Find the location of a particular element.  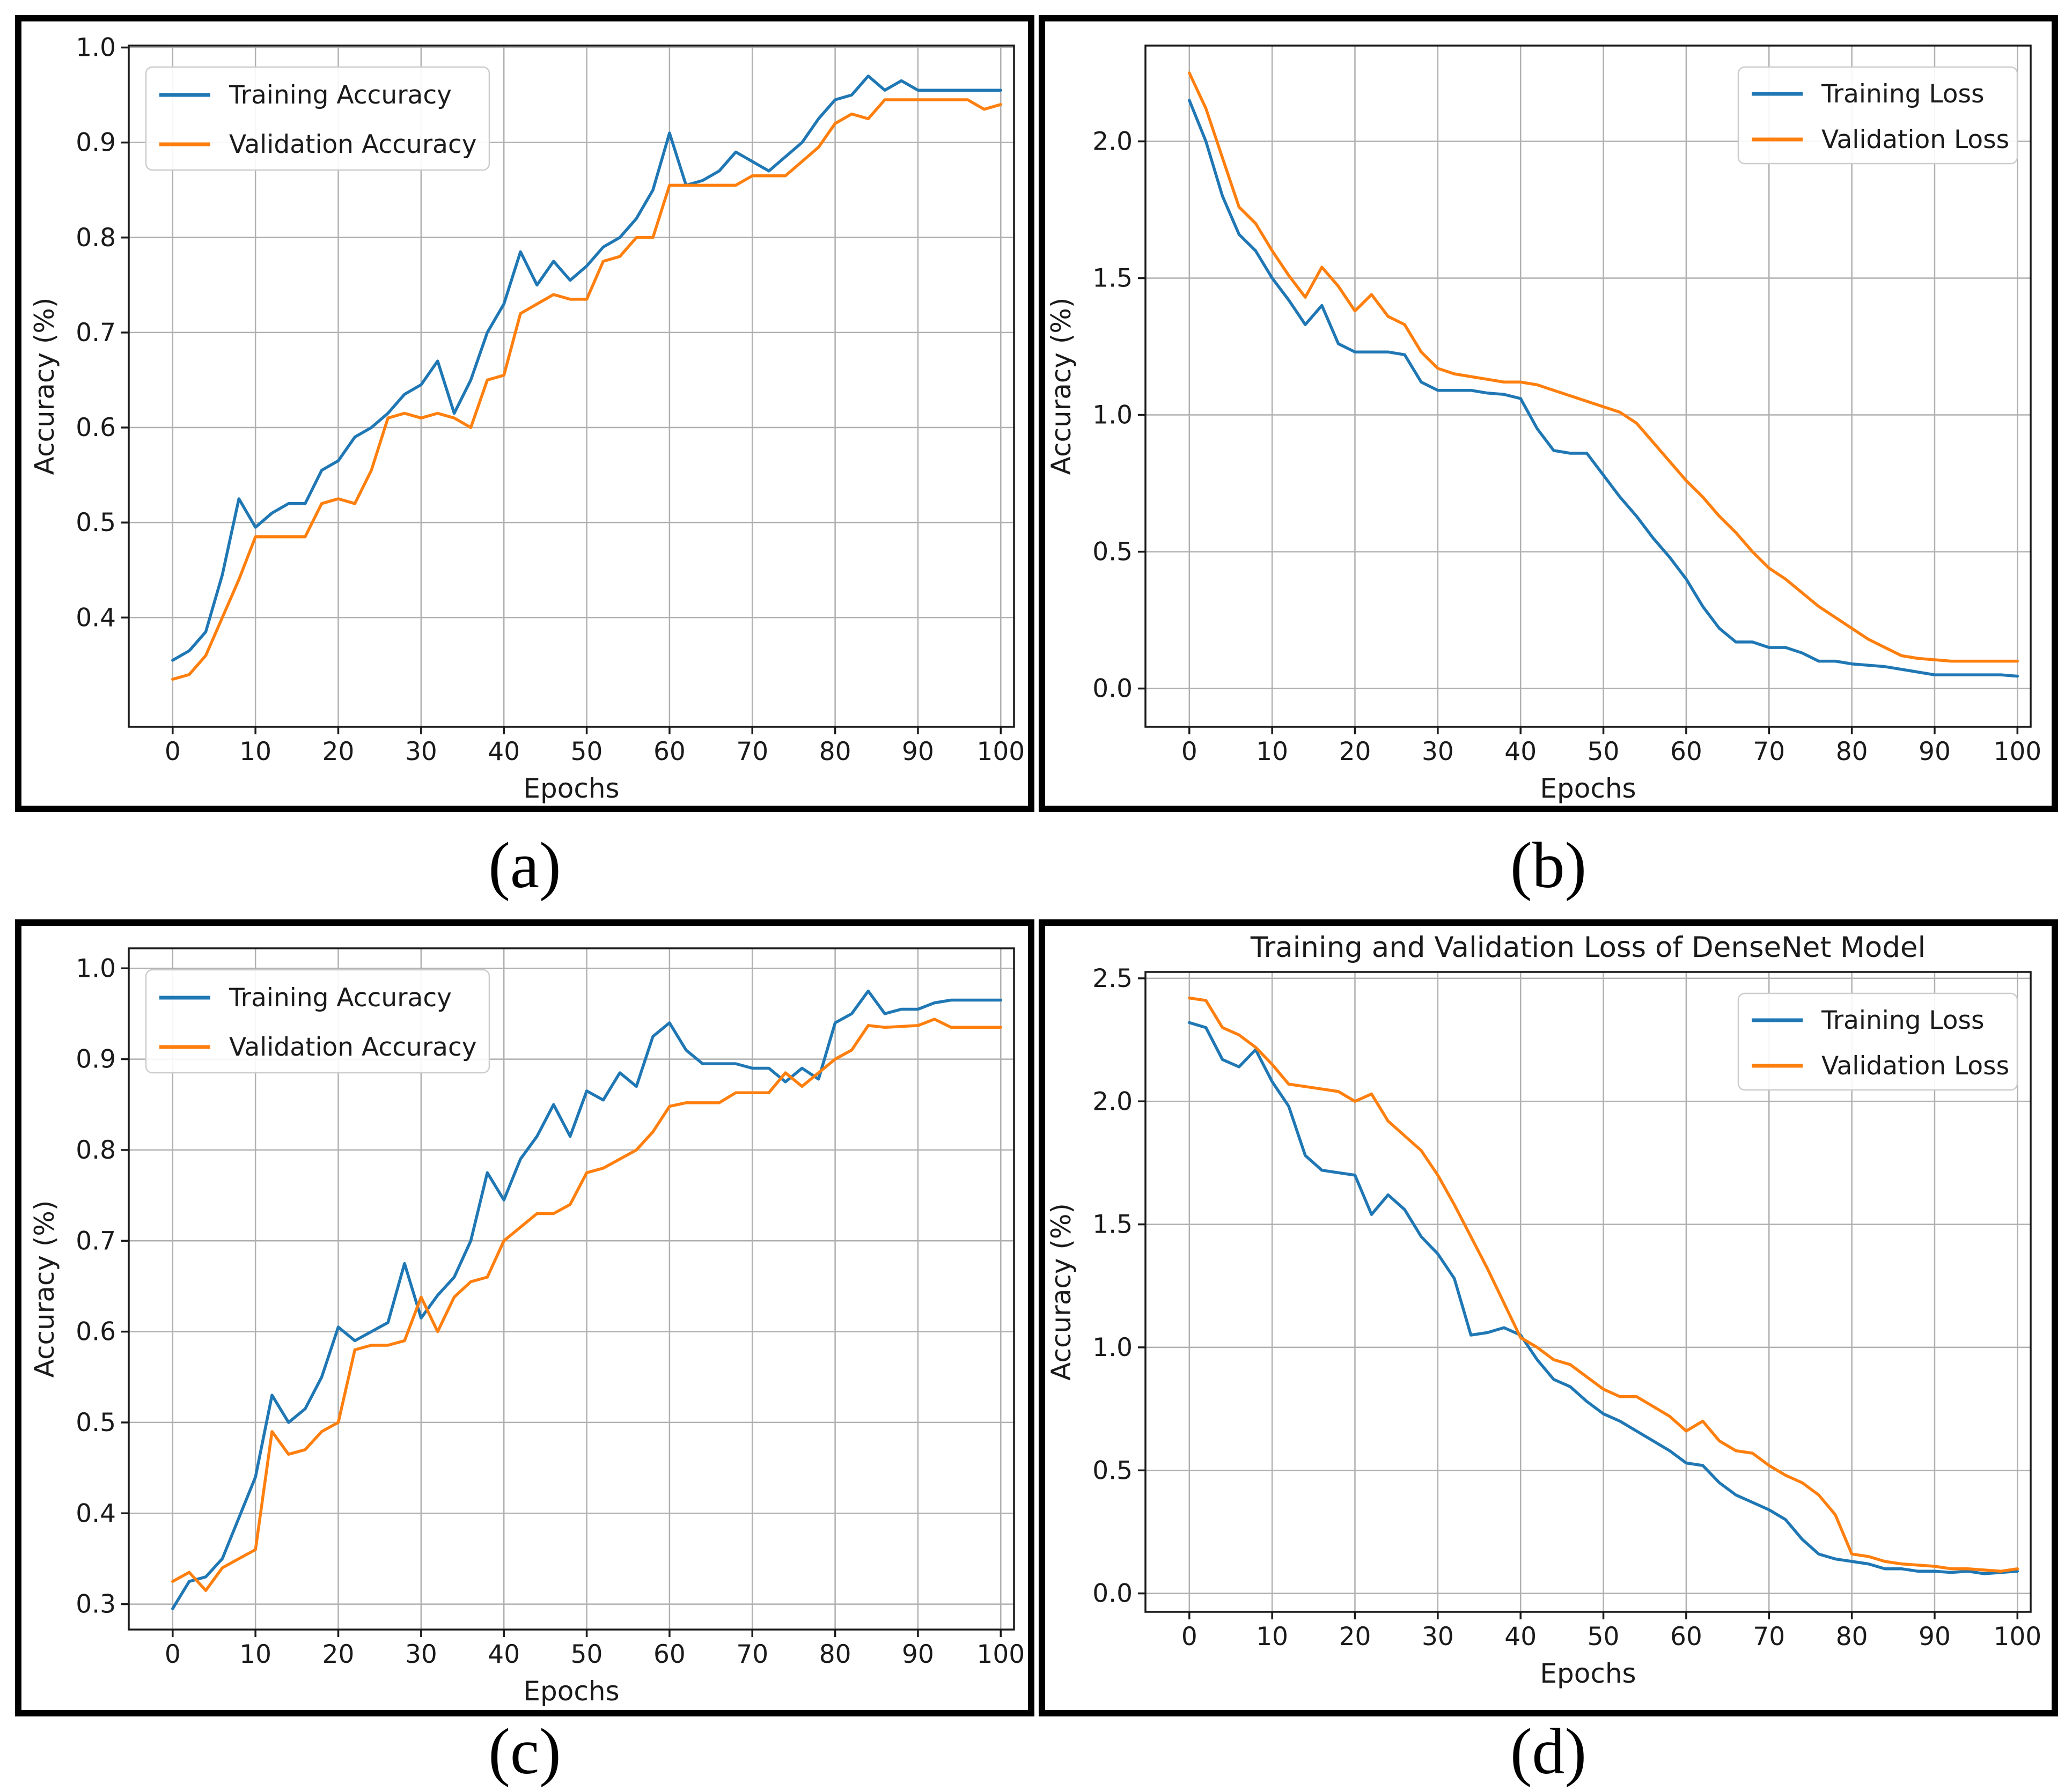

y-tick-label: 2.5 is located at coordinates (1112, 978).